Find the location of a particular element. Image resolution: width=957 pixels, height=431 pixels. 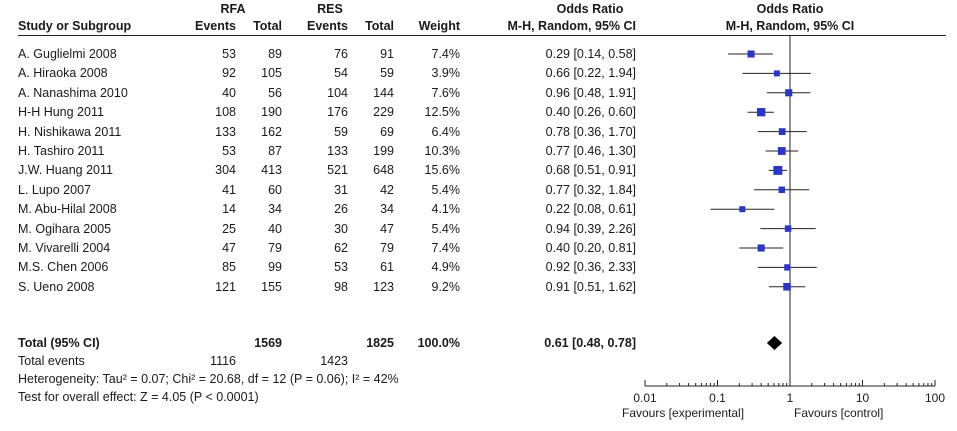

weight-cell: 5.4% is located at coordinates (446, 228).